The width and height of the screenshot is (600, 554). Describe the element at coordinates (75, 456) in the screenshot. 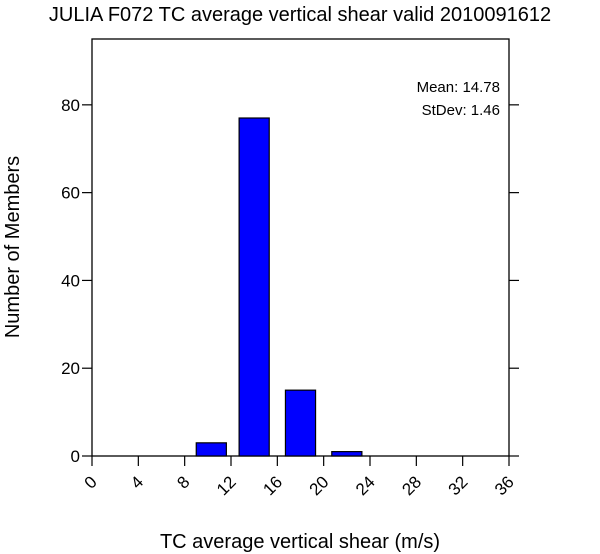

I see `y-tick-label-0: 0` at that location.